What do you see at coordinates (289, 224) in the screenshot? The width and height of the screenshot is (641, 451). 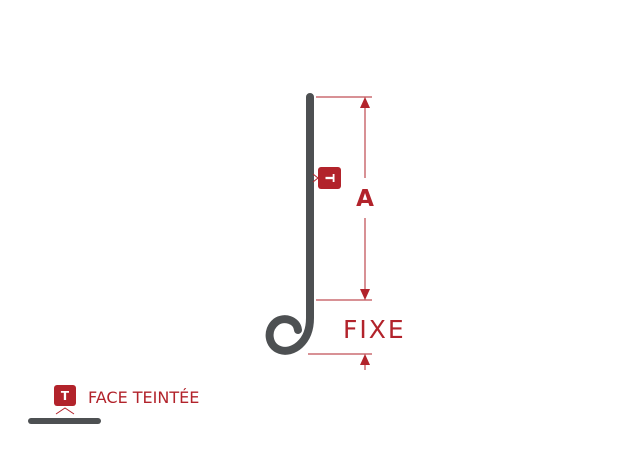 I see `profile-shape` at bounding box center [289, 224].